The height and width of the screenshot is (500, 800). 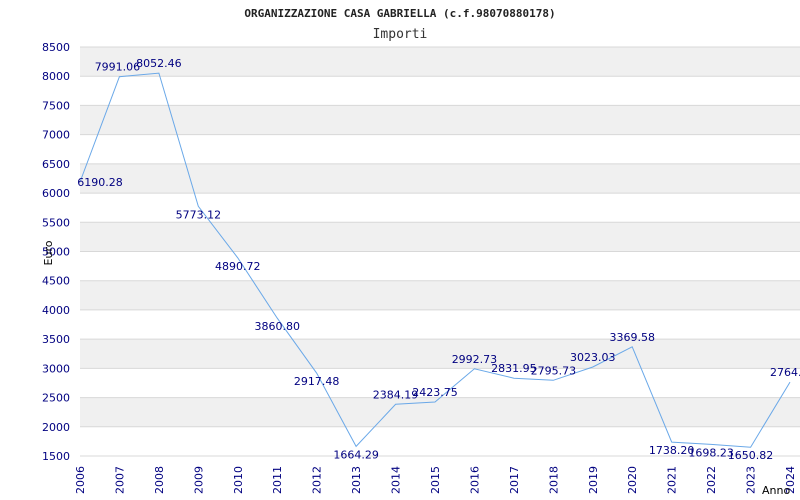 What do you see at coordinates (751, 455) in the screenshot?
I see `data-label: 1650.82` at bounding box center [751, 455].